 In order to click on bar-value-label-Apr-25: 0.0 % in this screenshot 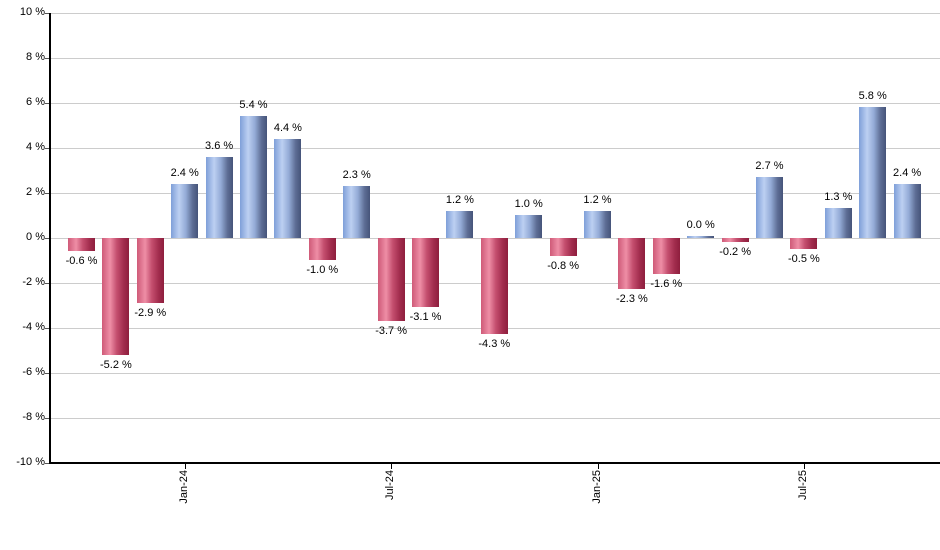, I will do `click(700, 224)`.